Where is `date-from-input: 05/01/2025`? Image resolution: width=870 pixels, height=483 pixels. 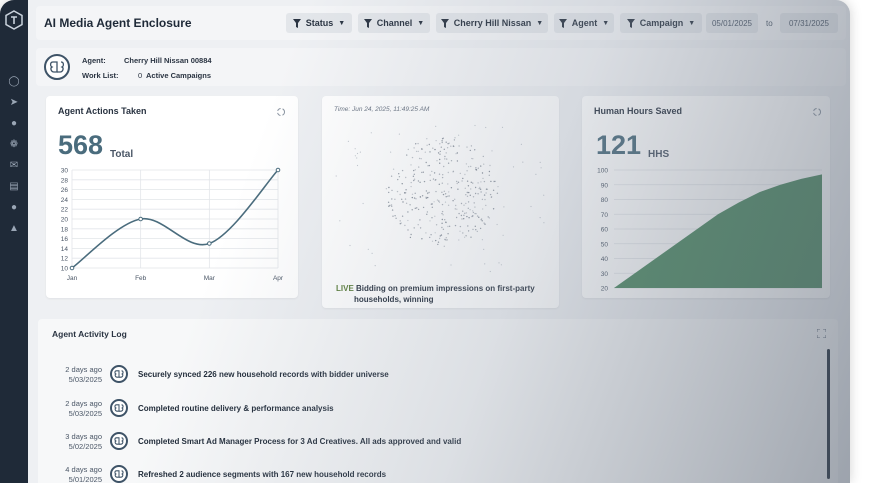
date-from-input: 05/01/2025 is located at coordinates (732, 23).